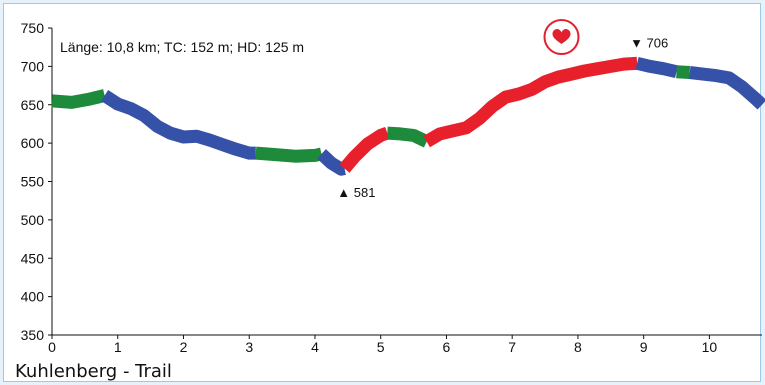 This screenshot has height=385, width=765. I want to click on x-tick-label: 4, so click(315, 347).